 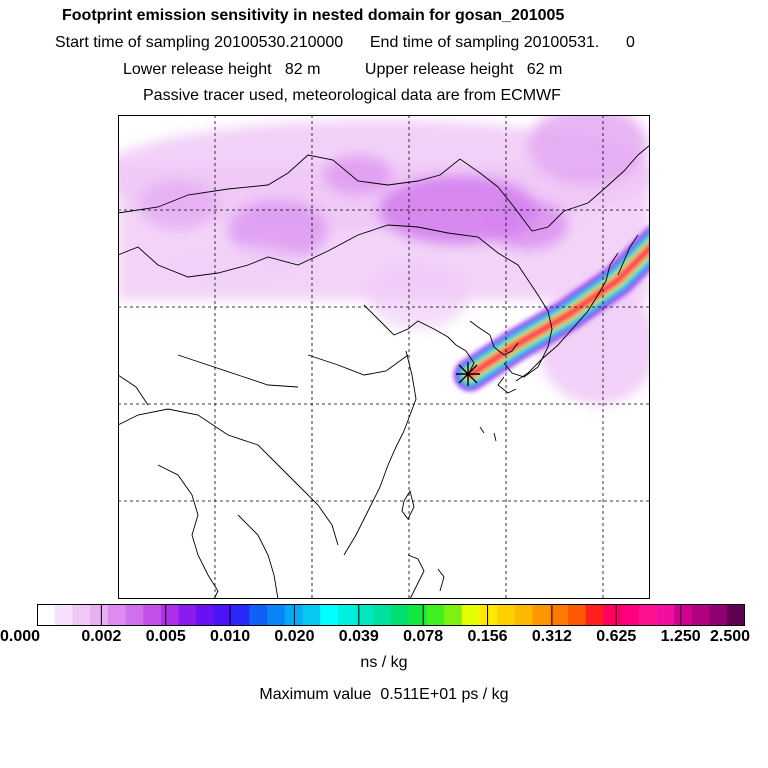 I want to click on colorbar-frame, so click(x=391, y=615).